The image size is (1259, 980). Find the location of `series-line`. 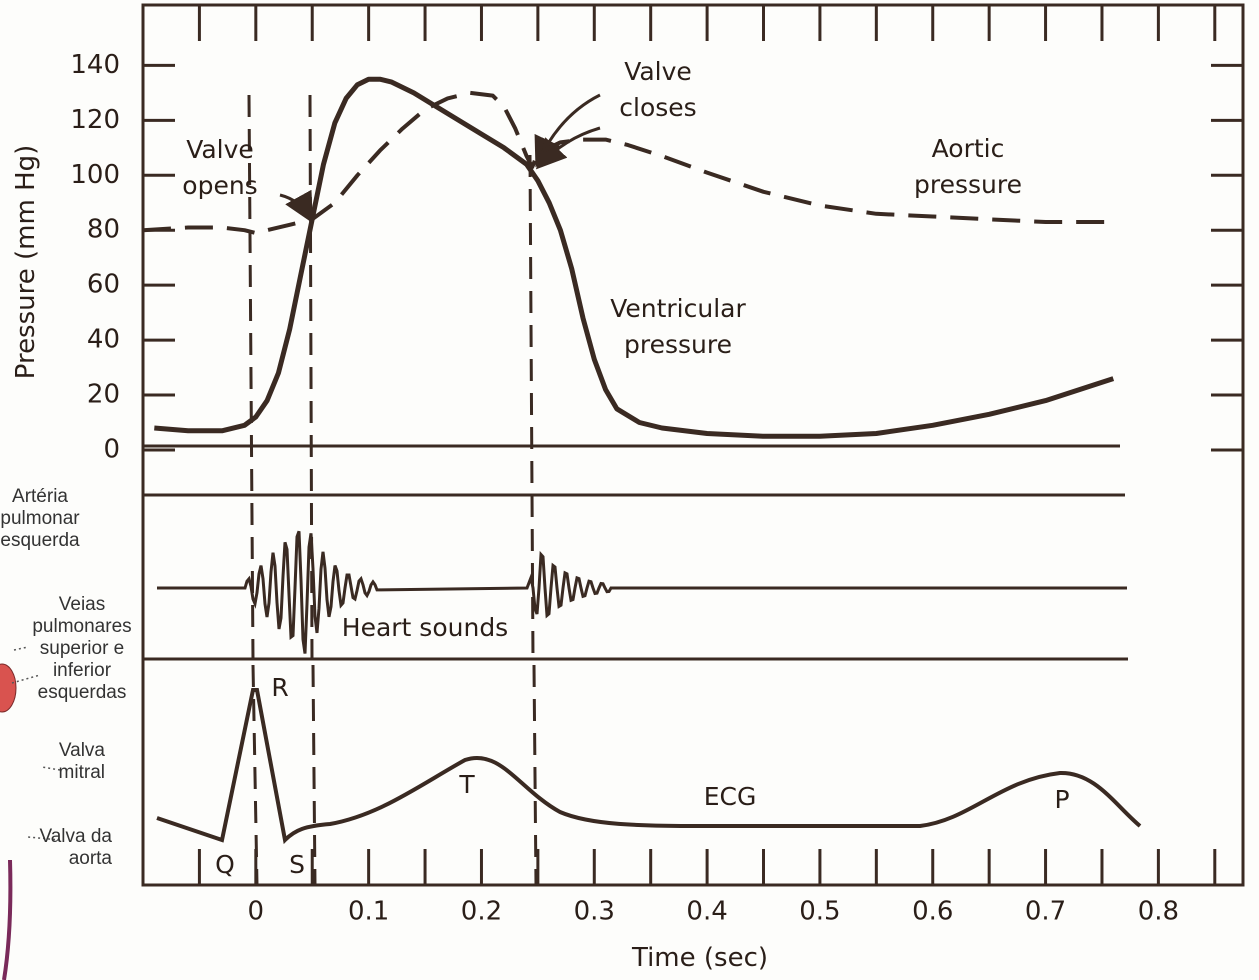

series-line is located at coordinates (628, 162).